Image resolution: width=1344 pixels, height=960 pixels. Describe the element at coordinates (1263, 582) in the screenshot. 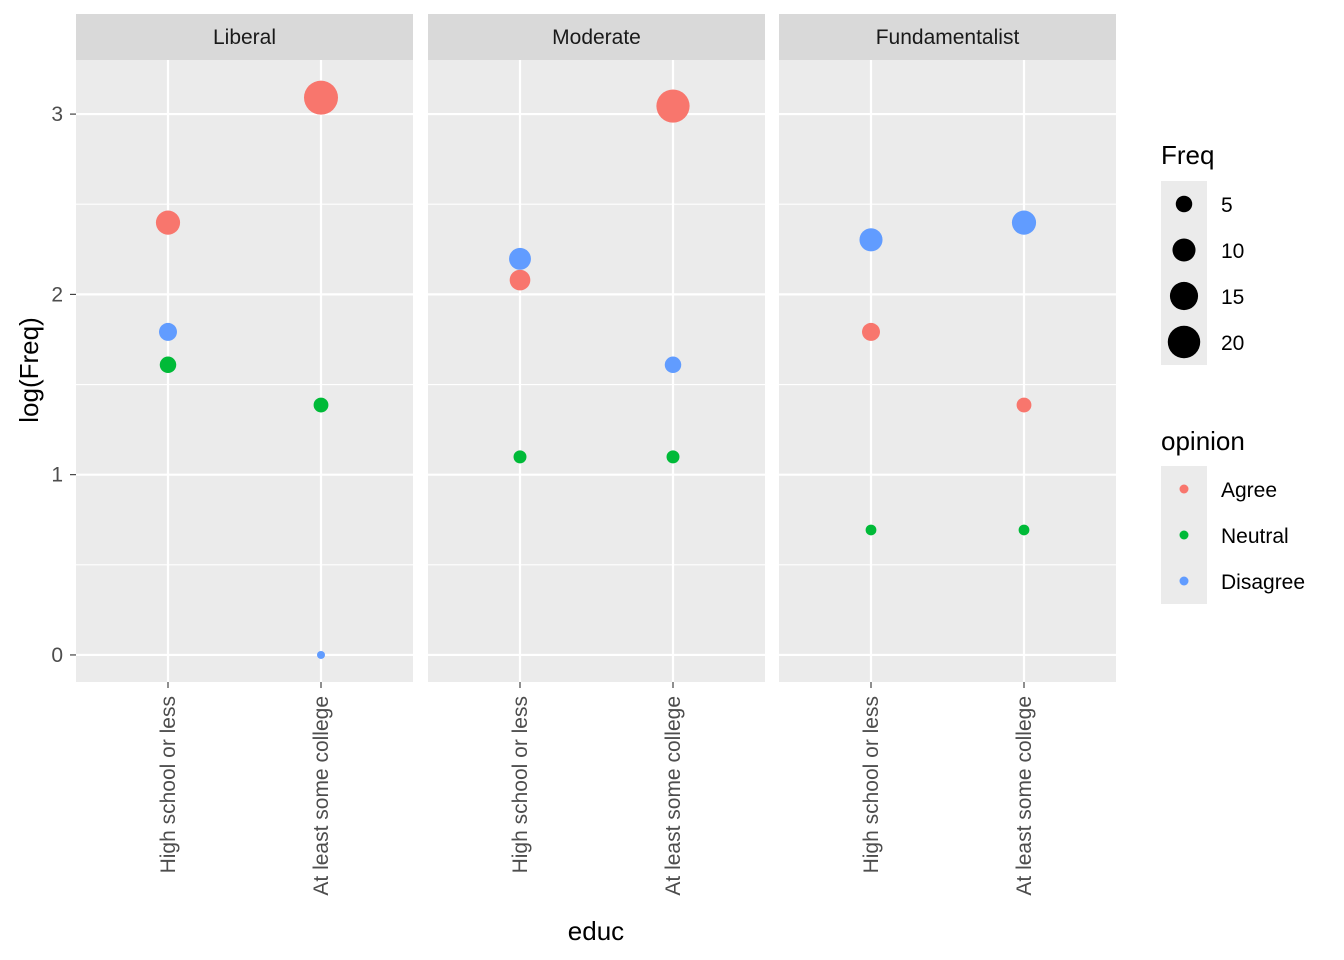

I see `color-legend-label-disagree: Disagree` at that location.